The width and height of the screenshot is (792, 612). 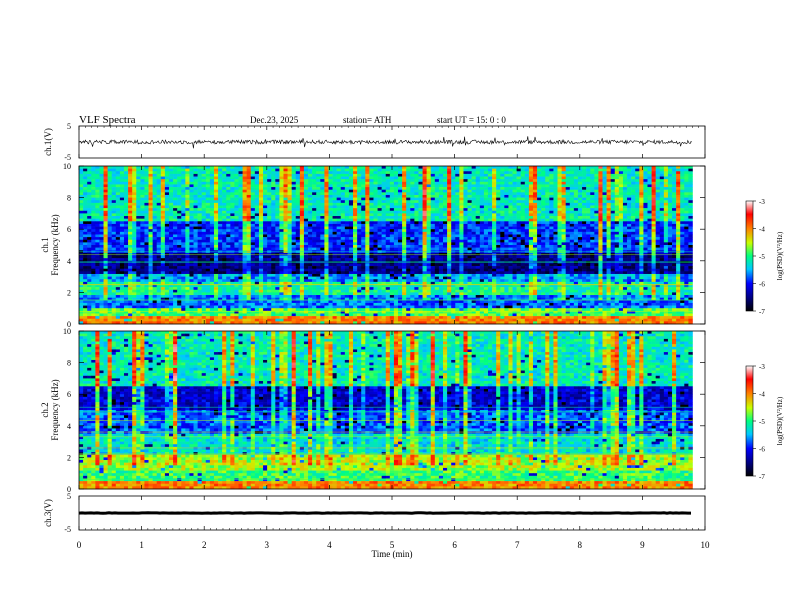 What do you see at coordinates (67, 157) in the screenshot?
I see `ch1-ytick-bottom: -5` at bounding box center [67, 157].